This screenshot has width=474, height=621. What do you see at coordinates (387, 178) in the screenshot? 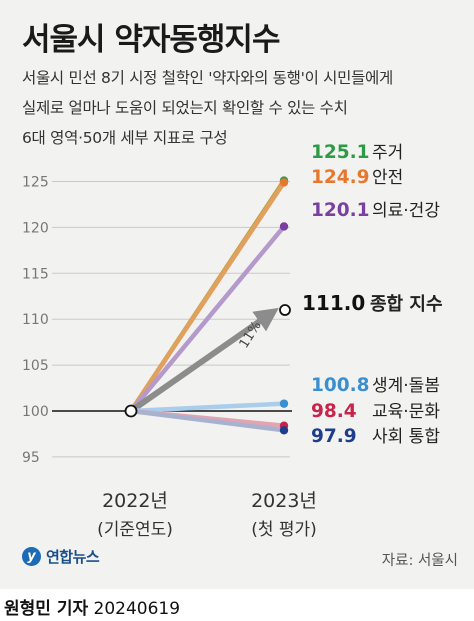
I see `series-name-1: 안전` at bounding box center [387, 178].